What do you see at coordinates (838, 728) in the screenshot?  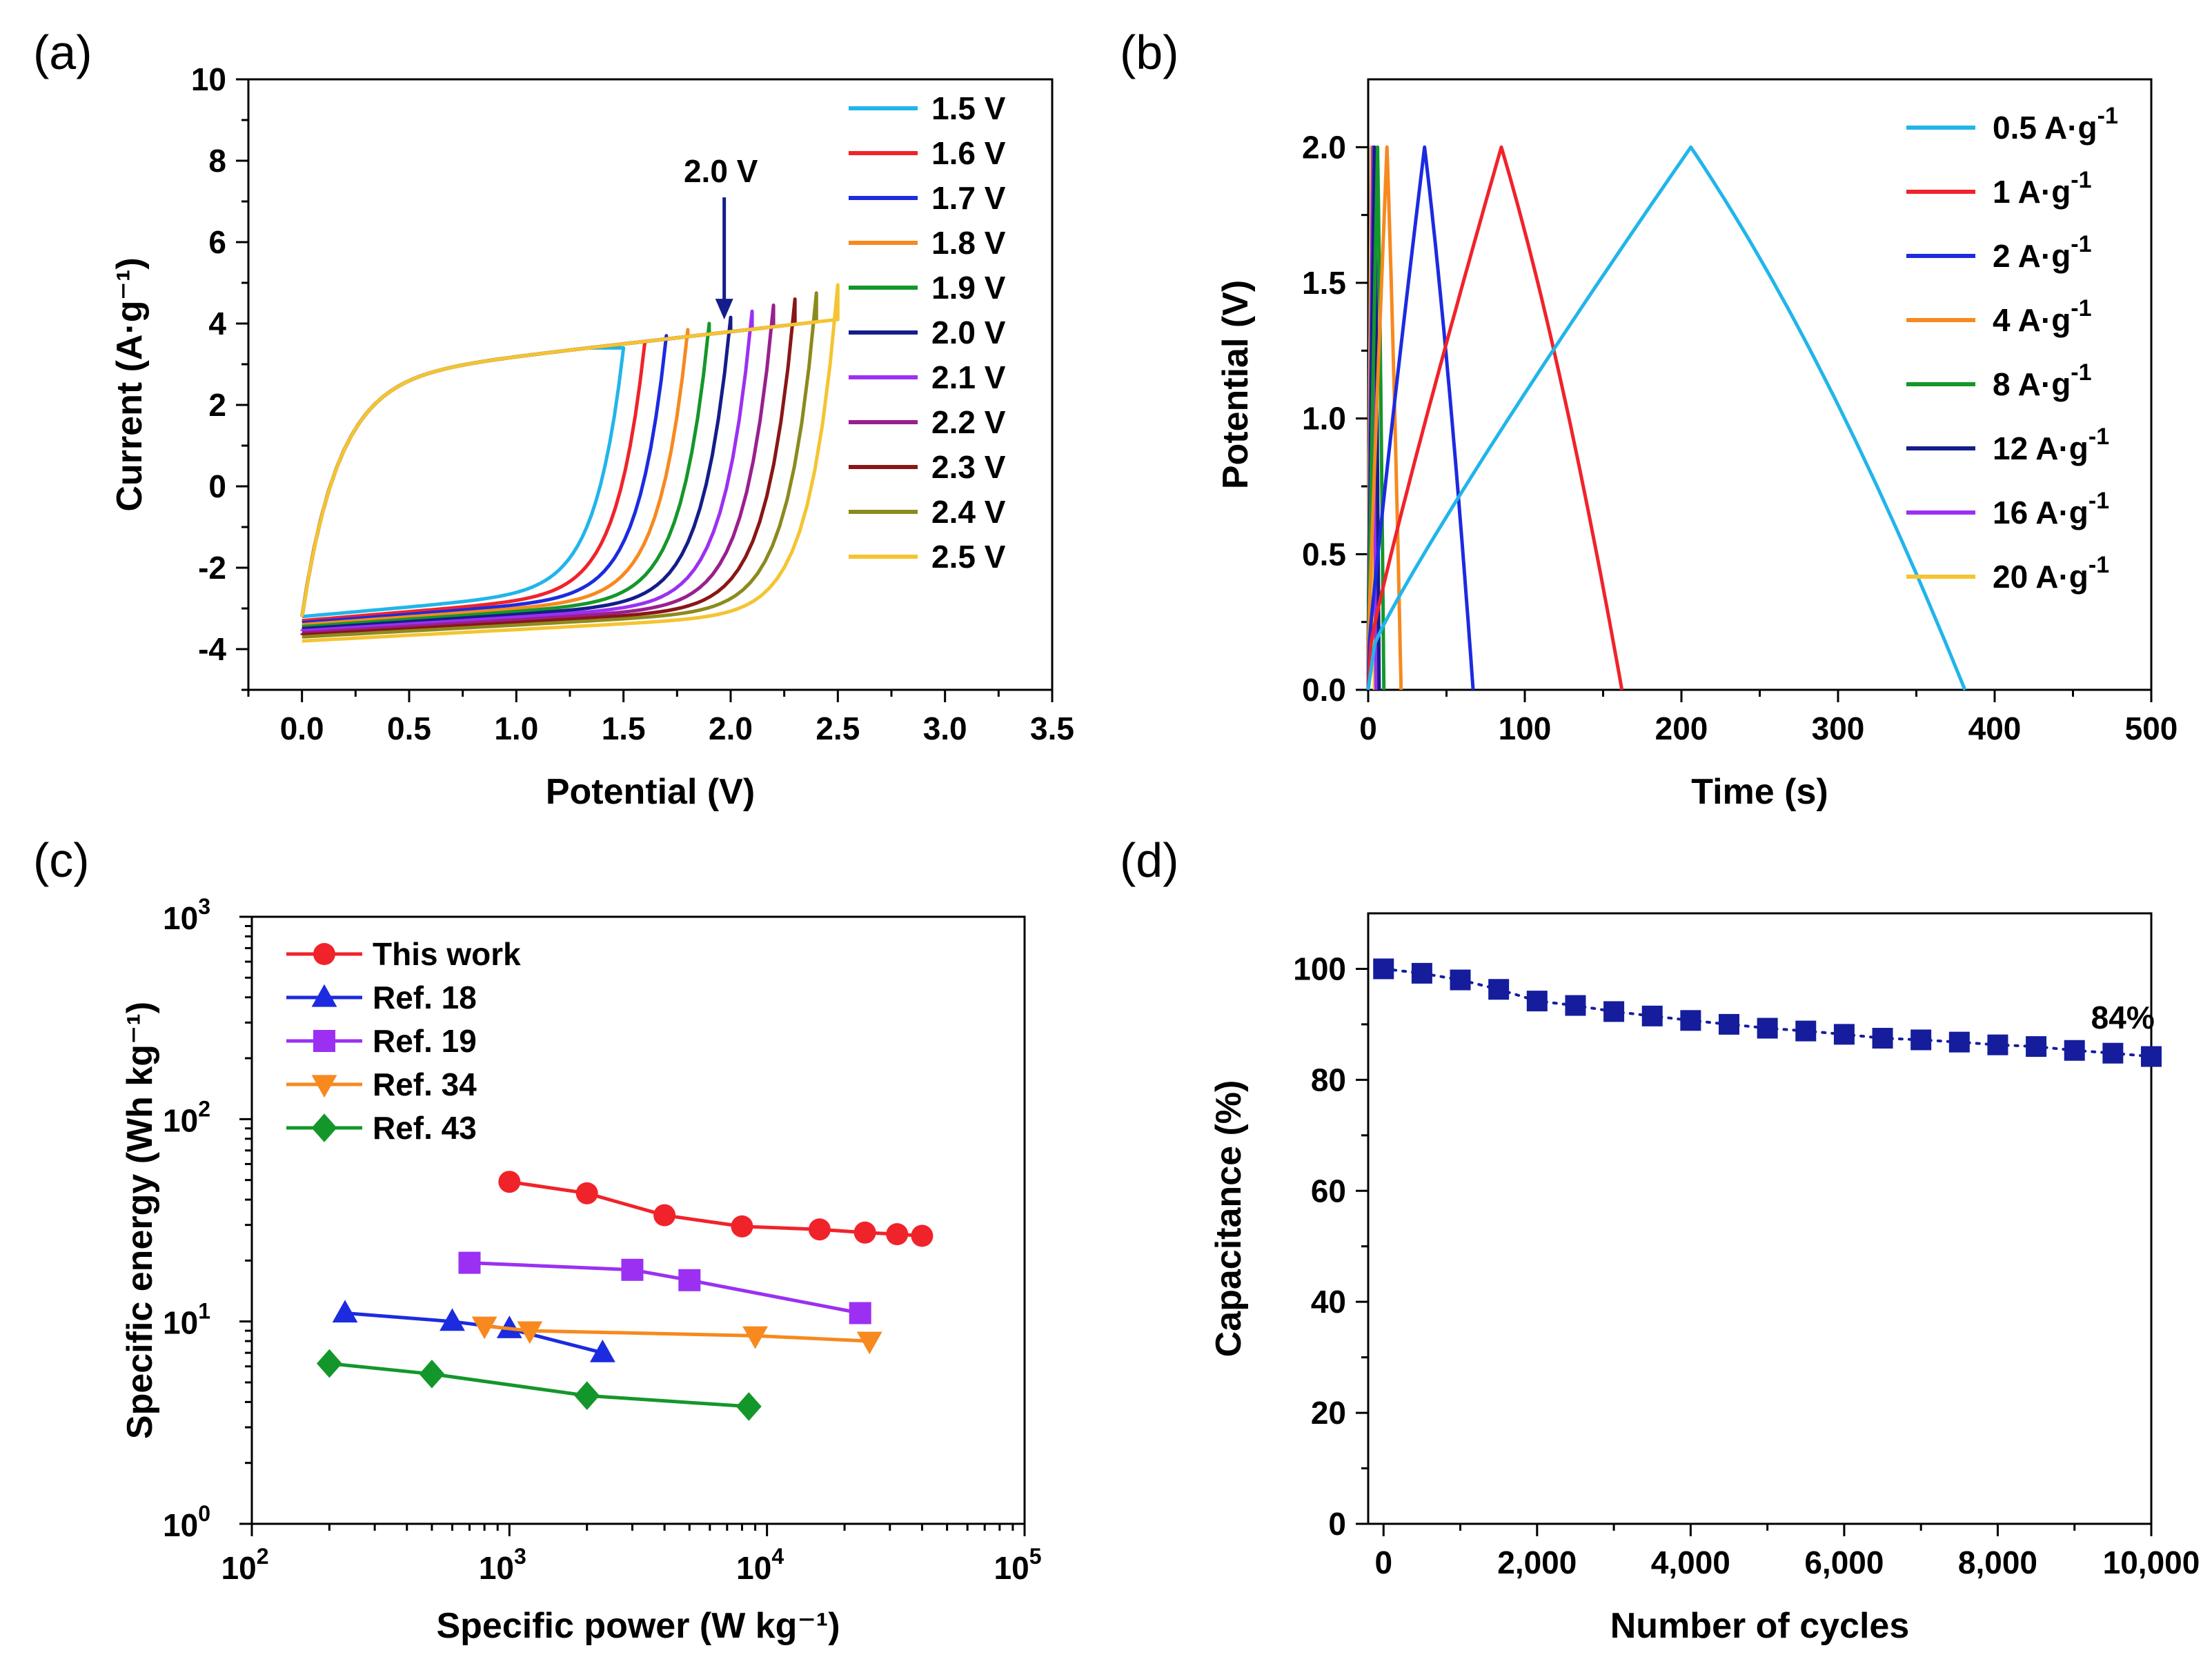 I see `x-tick-label: 2.5` at bounding box center [838, 728].